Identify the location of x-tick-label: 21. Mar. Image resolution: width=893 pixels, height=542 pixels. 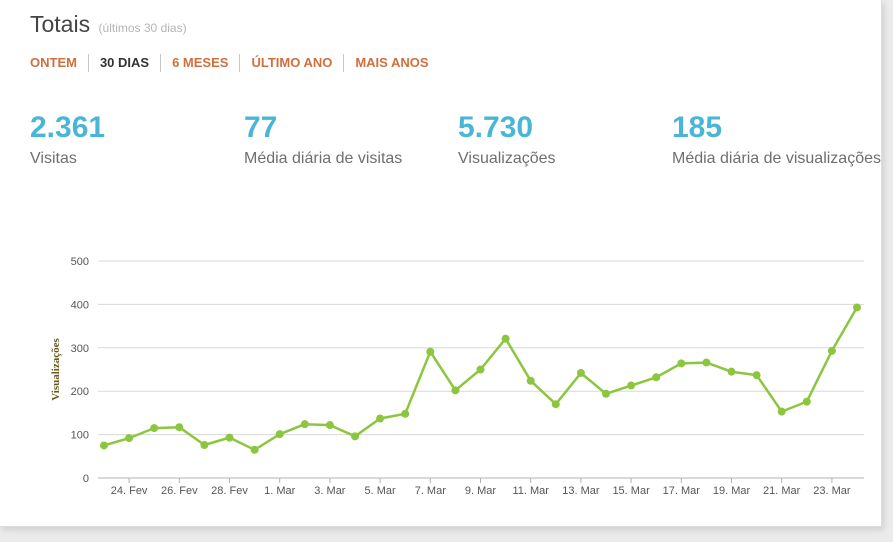
(782, 491).